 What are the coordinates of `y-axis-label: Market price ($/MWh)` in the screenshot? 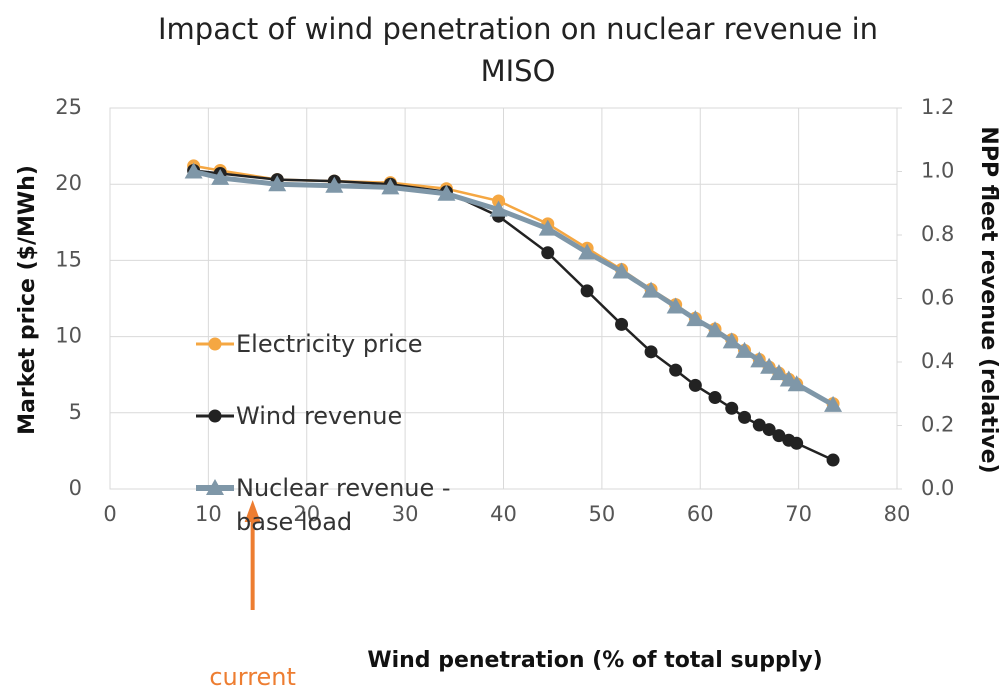 It's located at (27, 300).